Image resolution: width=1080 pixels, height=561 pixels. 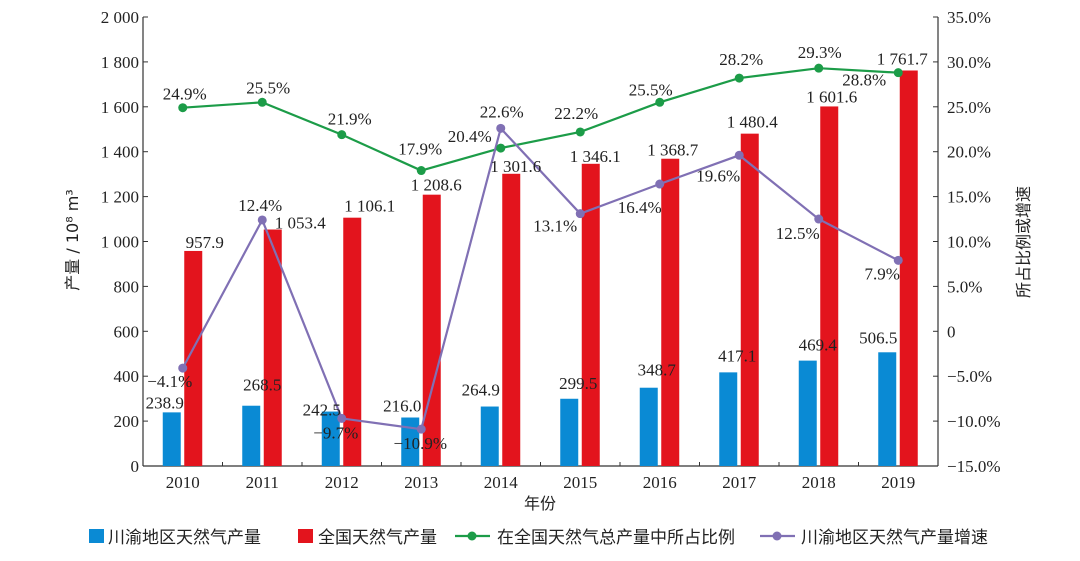 I want to click on data-label: 1 480.4, so click(x=753, y=122).